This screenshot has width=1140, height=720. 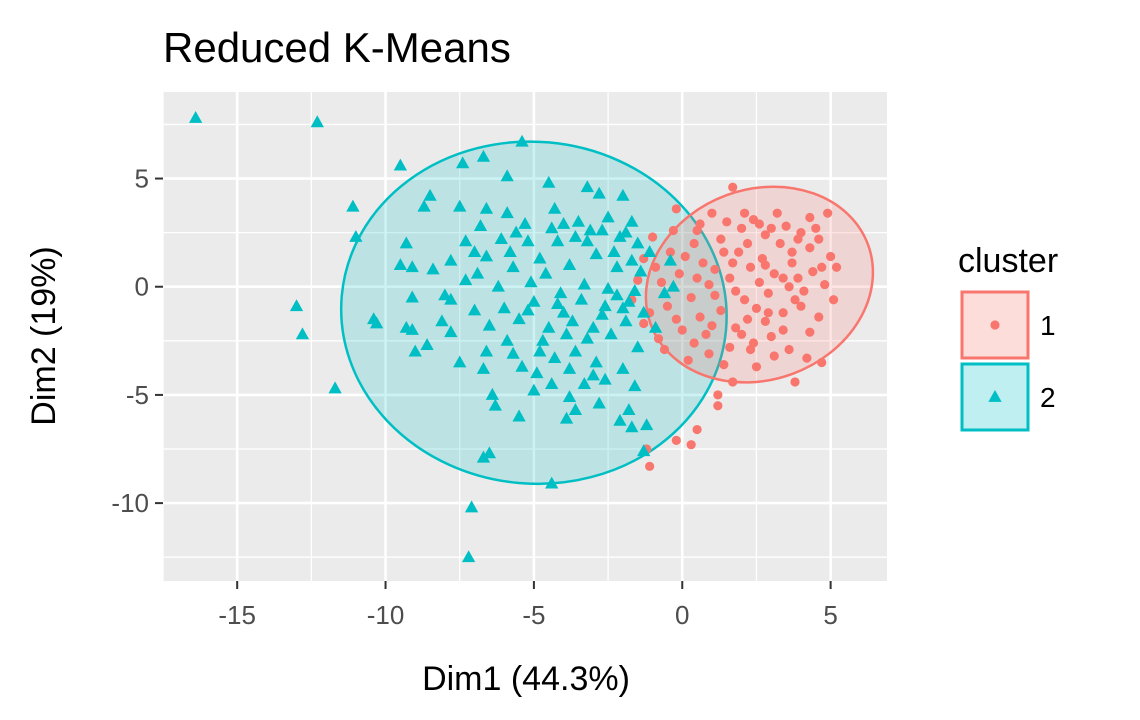 I want to click on legend-items: 12, so click(x=1008, y=361).